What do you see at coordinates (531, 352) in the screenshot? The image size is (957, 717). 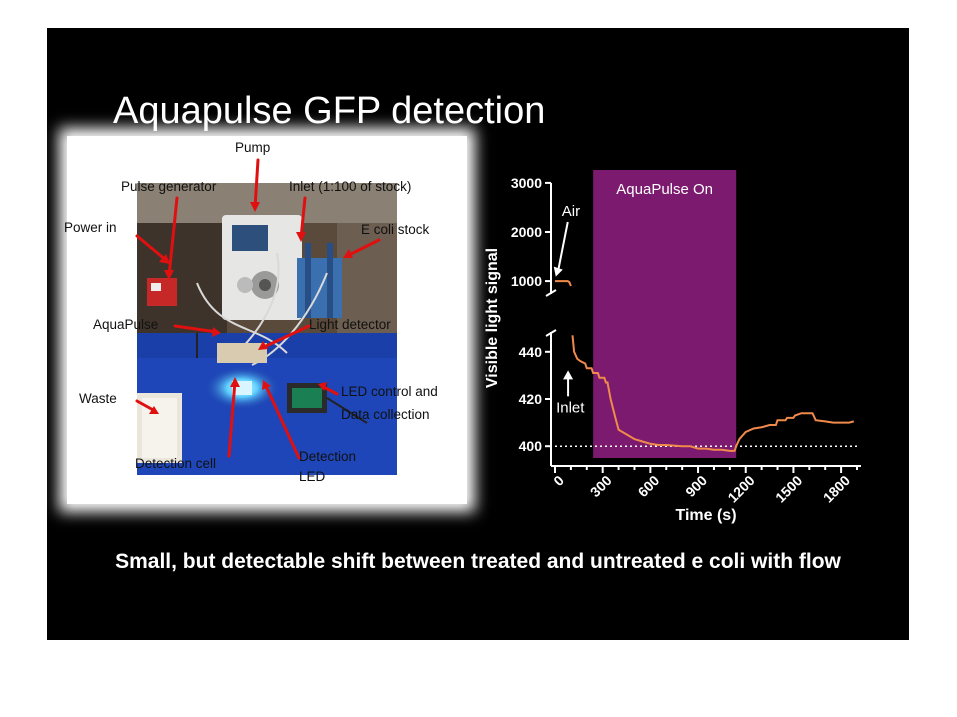 I see `y-tick-label-lower: 440` at bounding box center [531, 352].